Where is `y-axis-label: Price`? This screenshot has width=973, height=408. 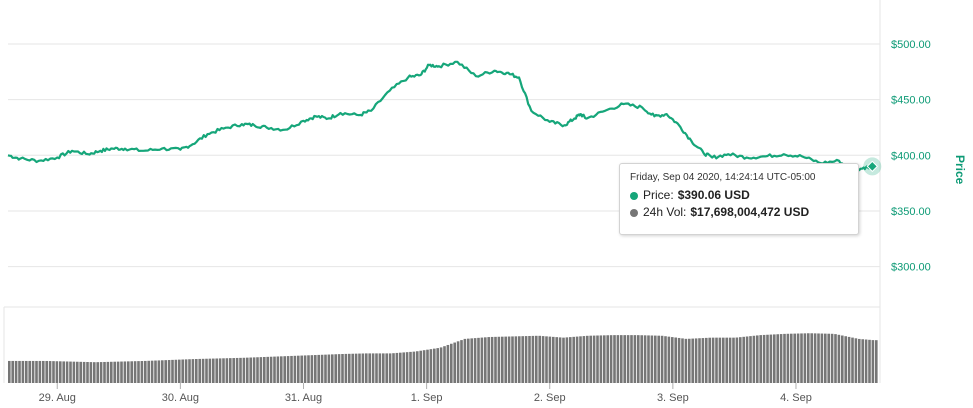 y-axis-label: Price is located at coordinates (960, 170).